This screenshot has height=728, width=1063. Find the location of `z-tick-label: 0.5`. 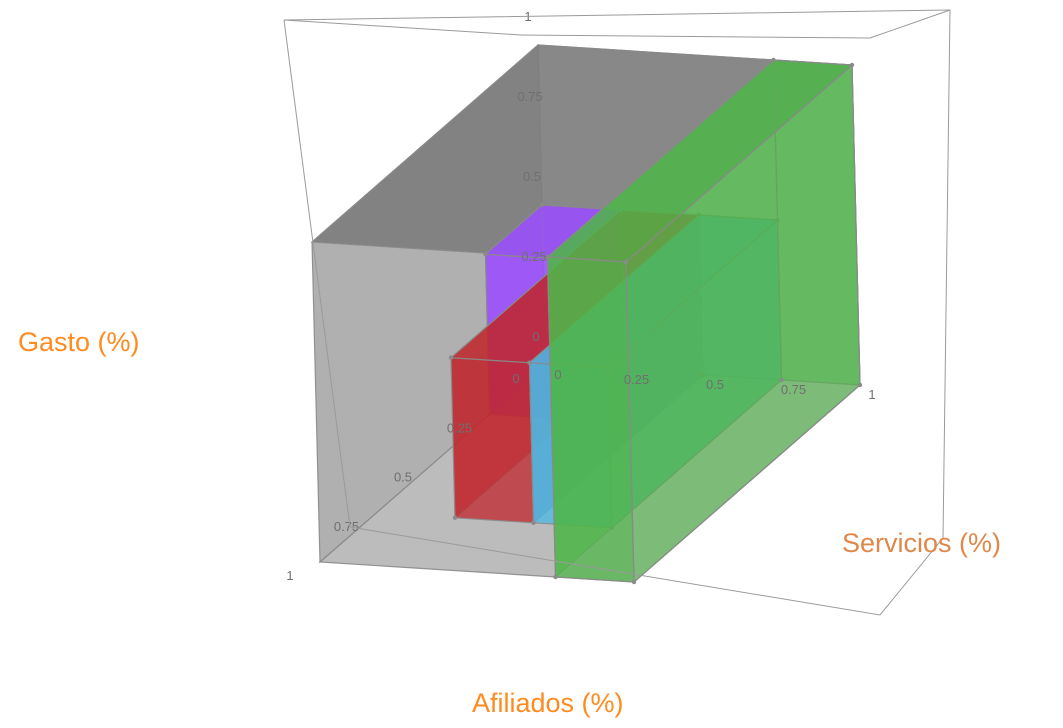

z-tick-label: 0.5 is located at coordinates (403, 477).